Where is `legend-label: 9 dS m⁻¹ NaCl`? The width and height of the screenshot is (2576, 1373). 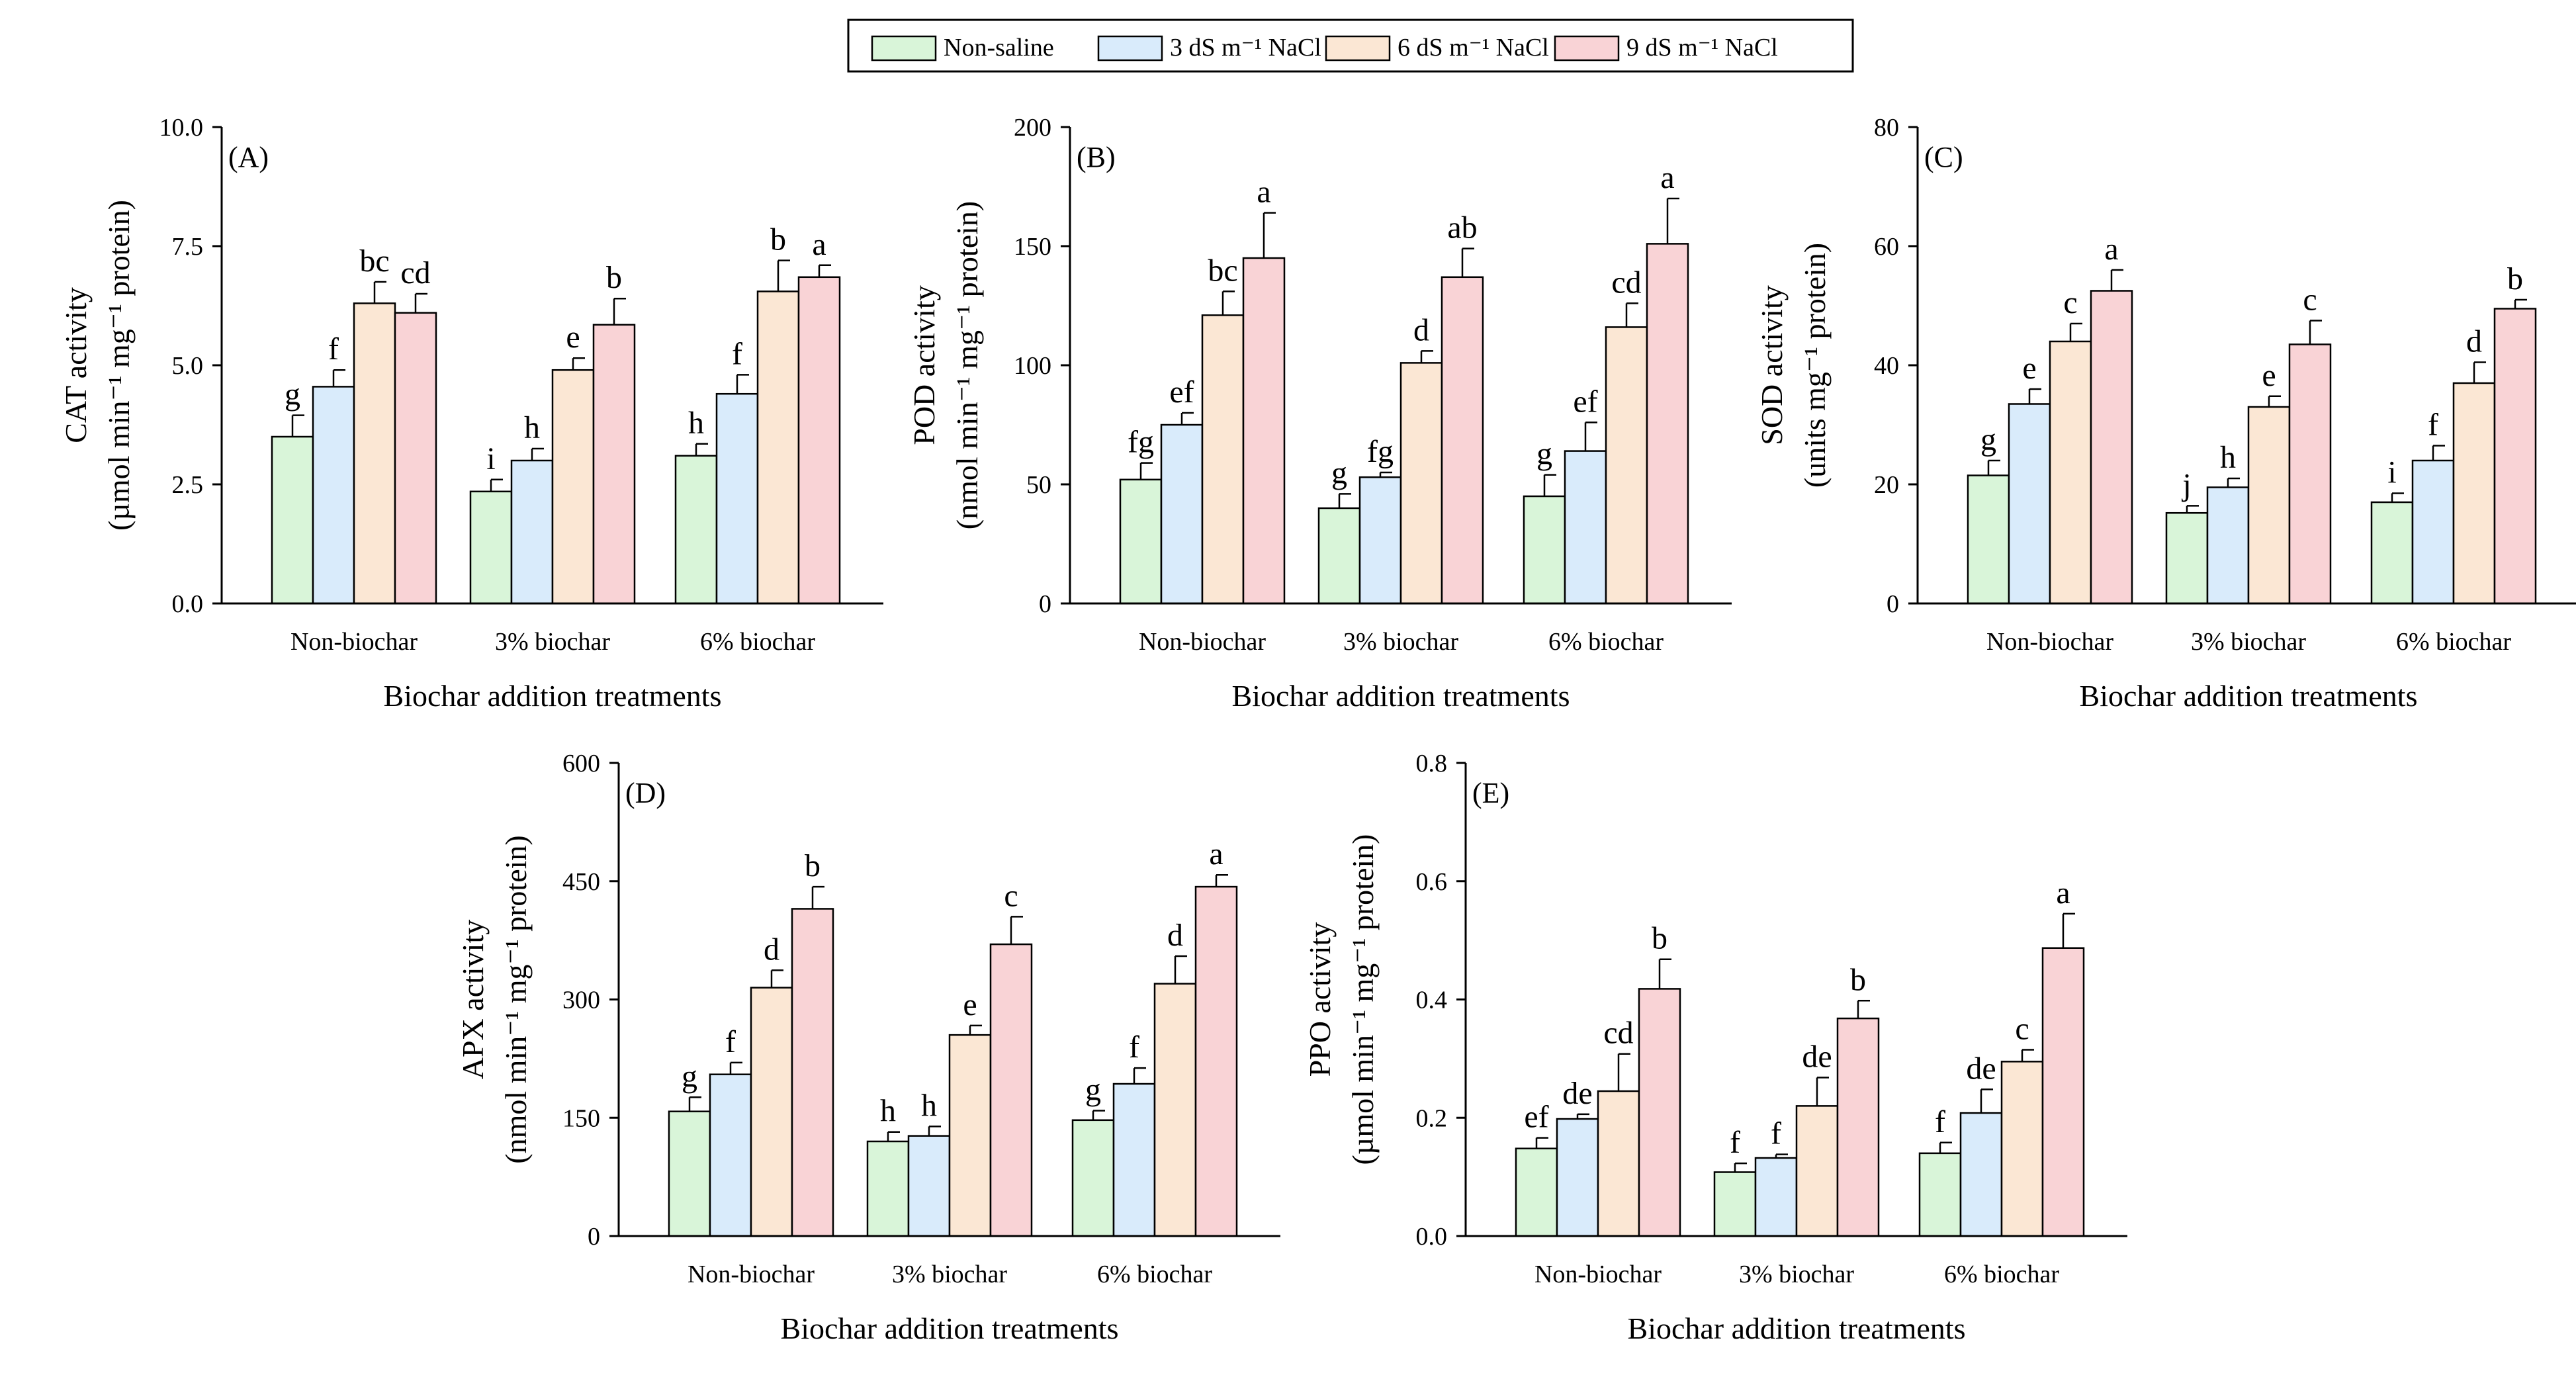 legend-label: 9 dS m⁻¹ NaCl is located at coordinates (1702, 48).